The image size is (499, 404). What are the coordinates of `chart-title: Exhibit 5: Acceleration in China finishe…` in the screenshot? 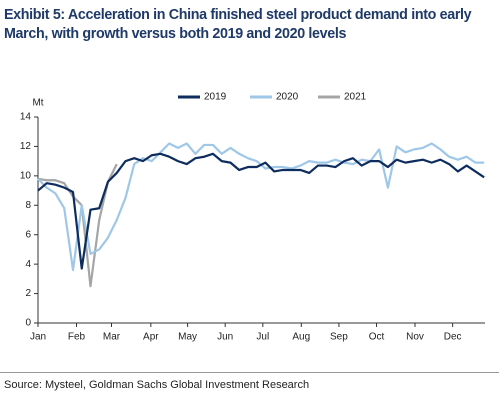 It's located at (238, 24).